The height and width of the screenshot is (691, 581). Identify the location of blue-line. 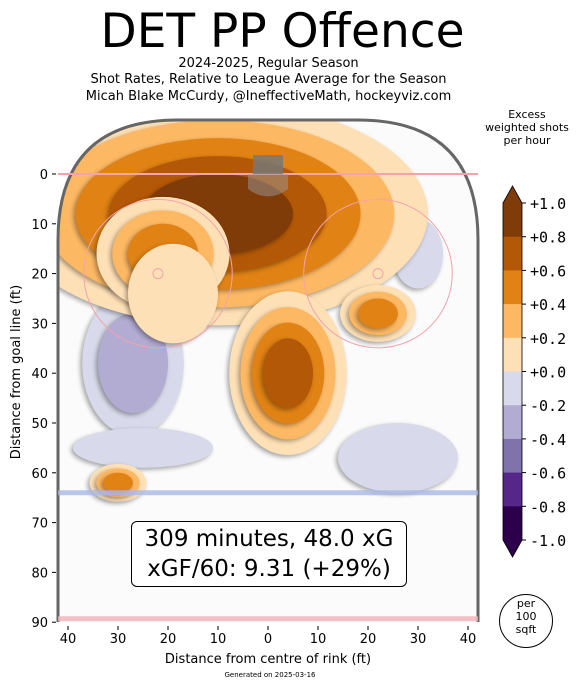
(268, 493).